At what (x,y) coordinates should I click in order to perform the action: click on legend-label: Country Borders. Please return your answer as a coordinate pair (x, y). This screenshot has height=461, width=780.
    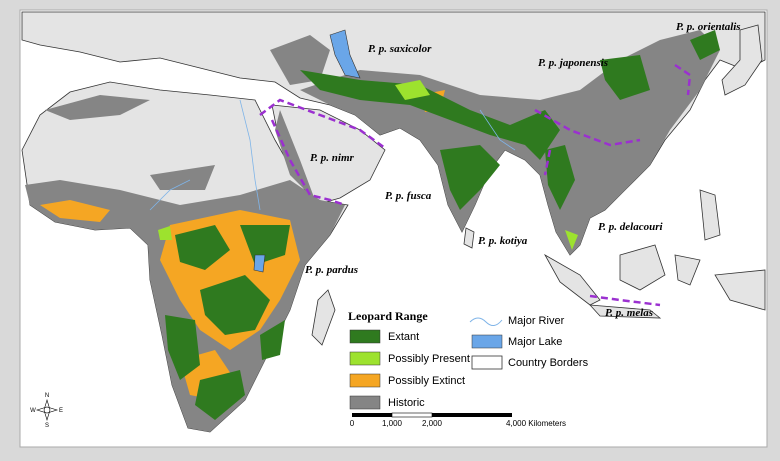
    Looking at the image, I should click on (548, 363).